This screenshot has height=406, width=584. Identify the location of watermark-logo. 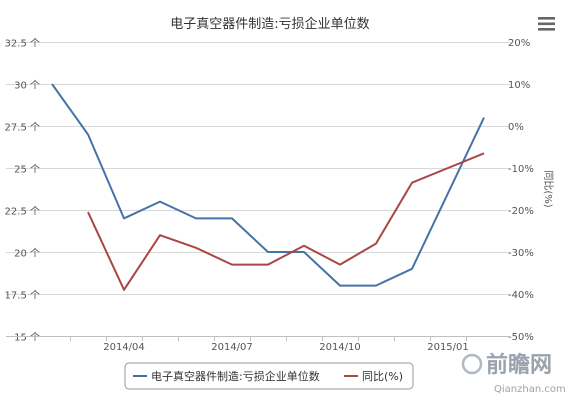
(472, 364).